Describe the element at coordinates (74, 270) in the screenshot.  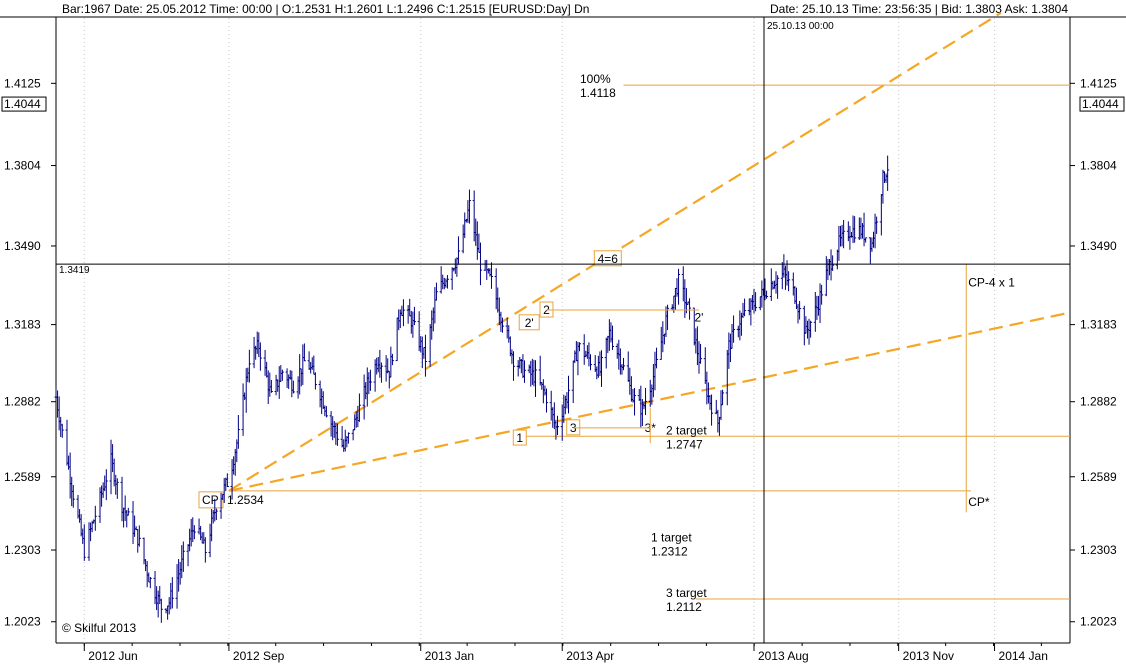
I see `crosshair-price-label: 1.3419` at that location.